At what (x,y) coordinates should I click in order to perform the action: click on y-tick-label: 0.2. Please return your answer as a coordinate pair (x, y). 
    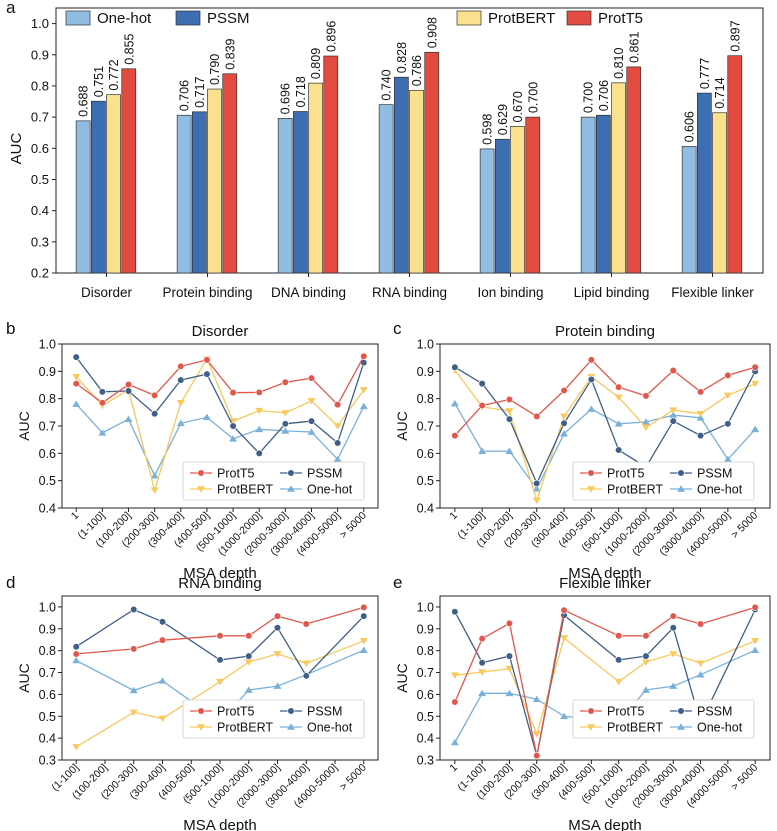
    Looking at the image, I should click on (40, 273).